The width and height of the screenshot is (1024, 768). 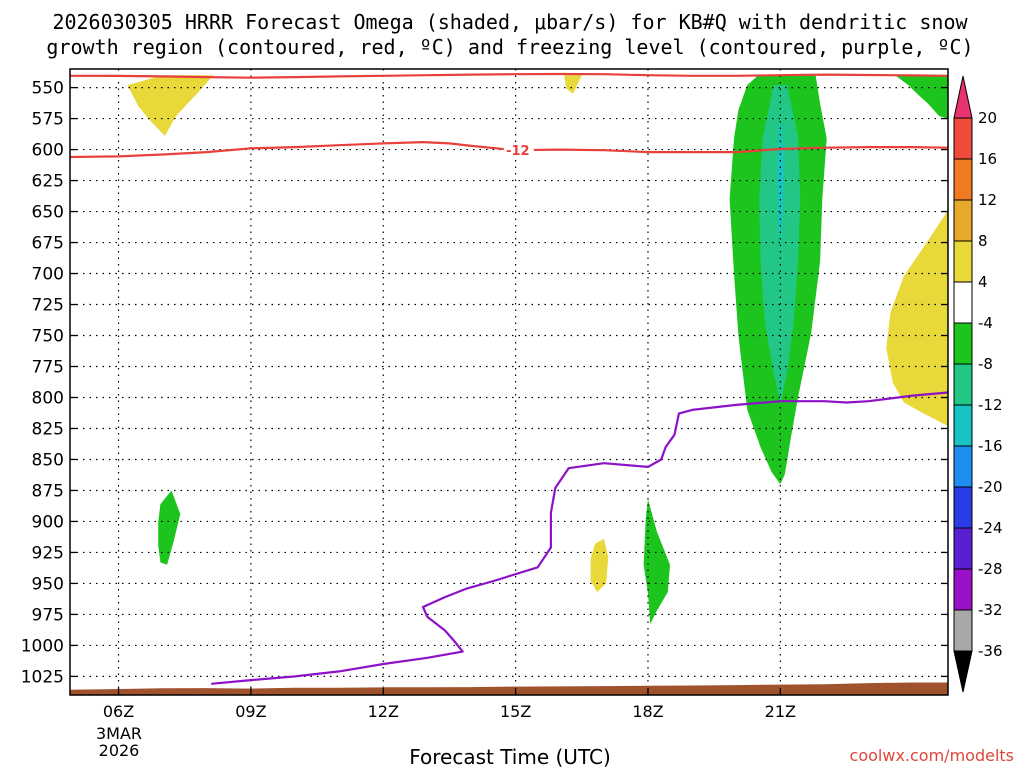 What do you see at coordinates (990, 487) in the screenshot?
I see `colorbar-label: -20` at bounding box center [990, 487].